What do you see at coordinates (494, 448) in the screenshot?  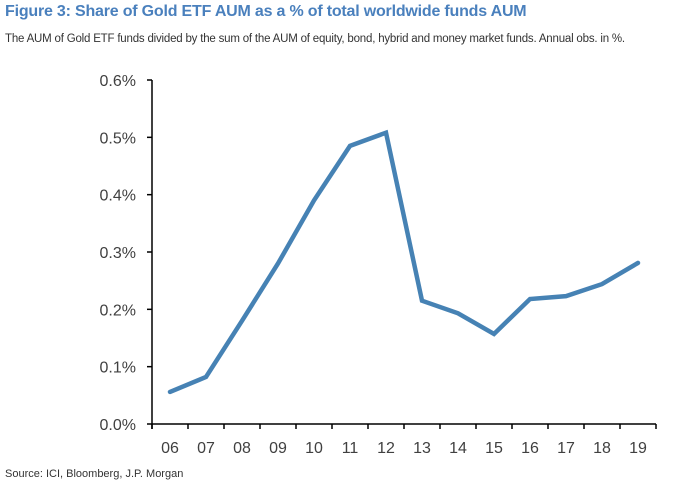 I see `x-tick-label: 15` at bounding box center [494, 448].